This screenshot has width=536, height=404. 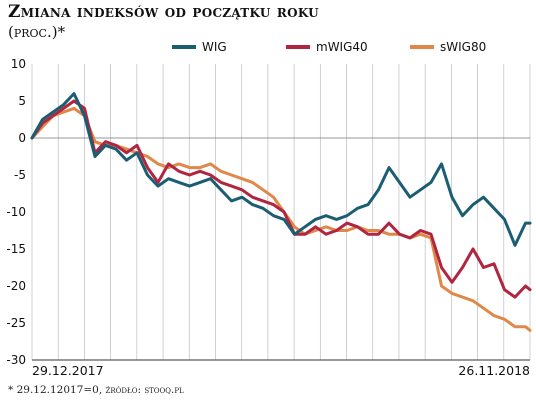 What do you see at coordinates (22, 101) in the screenshot?
I see `y-tick-label: 5` at bounding box center [22, 101].